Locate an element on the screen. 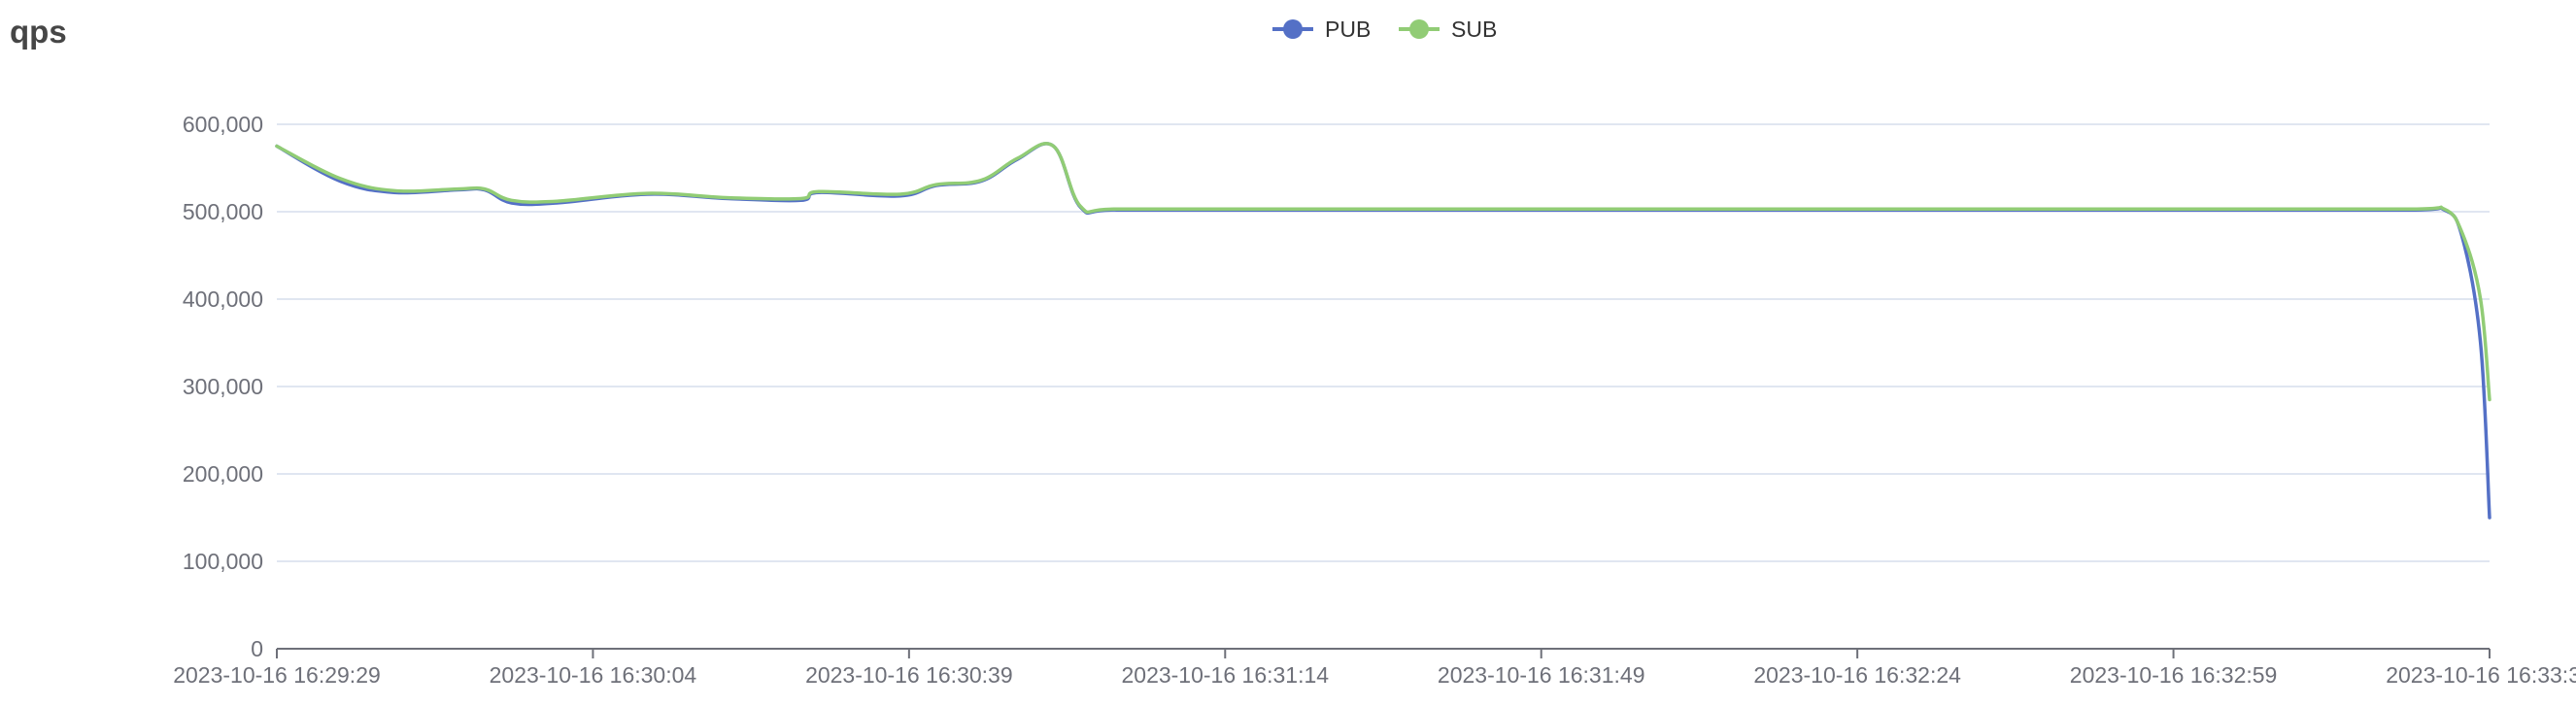  chart-title: qps is located at coordinates (38, 32).